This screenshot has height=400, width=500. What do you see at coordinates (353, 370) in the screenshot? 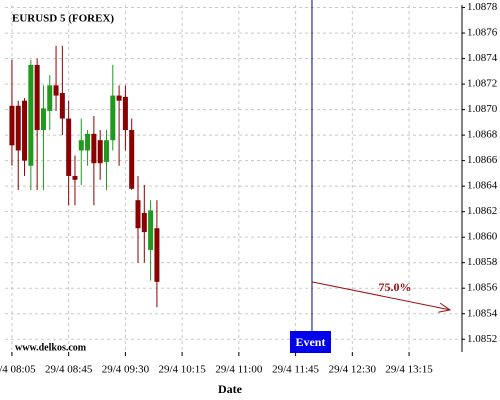
I see `x-tick-label: 29/4 12:30` at bounding box center [353, 370].